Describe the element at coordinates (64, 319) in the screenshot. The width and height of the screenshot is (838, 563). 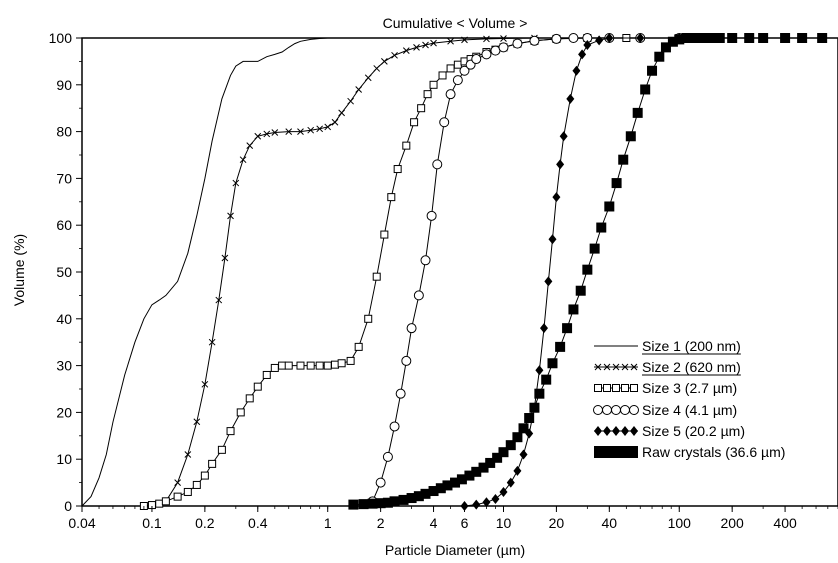
I see `y-tick-label: 40` at that location.